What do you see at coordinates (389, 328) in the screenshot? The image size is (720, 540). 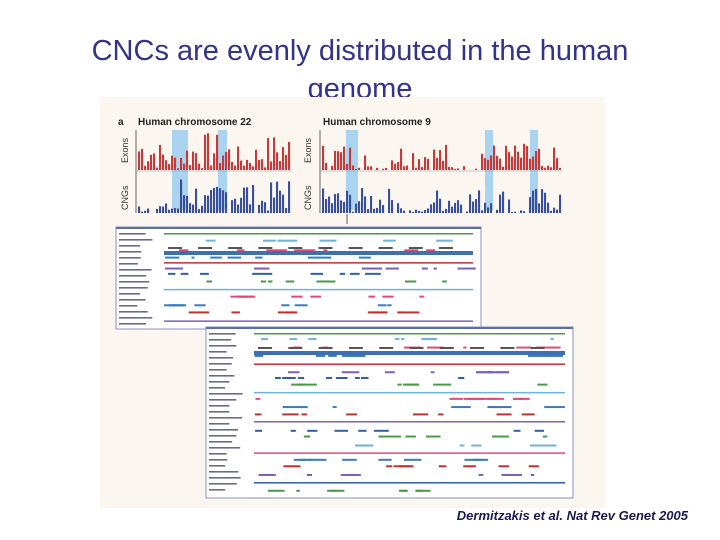 I see `browser-header-bar` at bounding box center [389, 328].